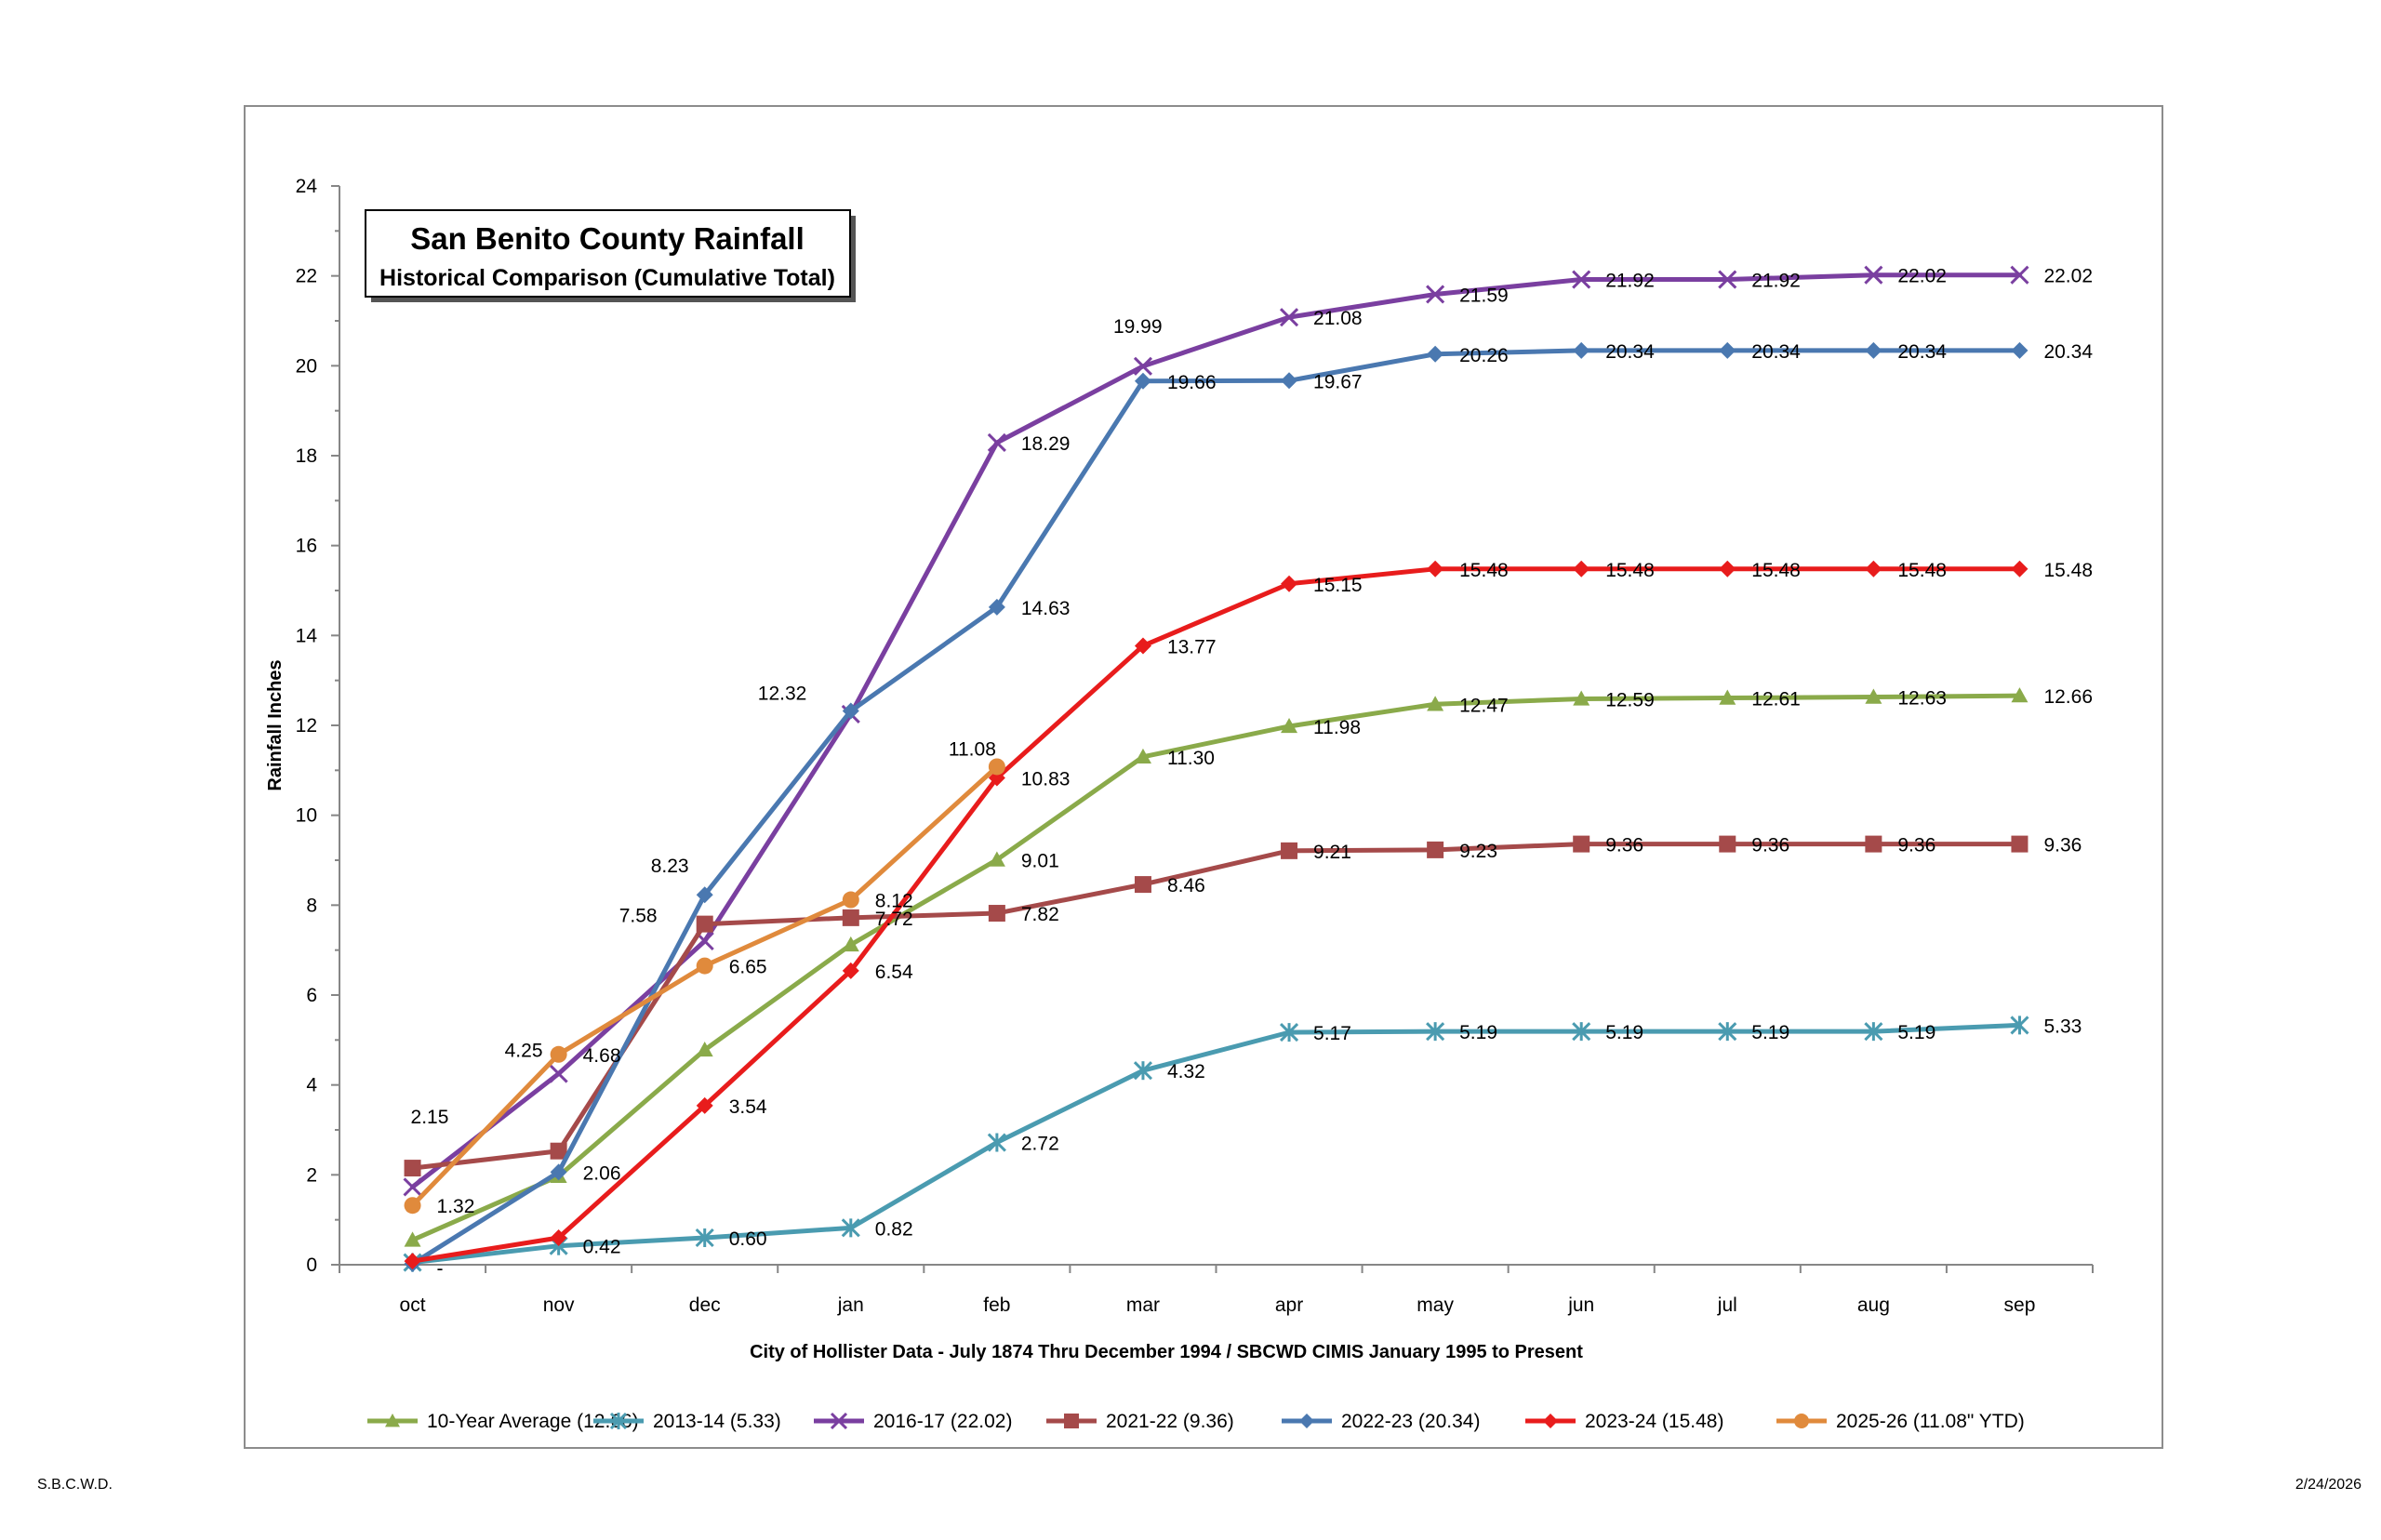 This screenshot has width=2381, height=1540. Describe the element at coordinates (894, 1229) in the screenshot. I see `data-label: 0.82` at that location.